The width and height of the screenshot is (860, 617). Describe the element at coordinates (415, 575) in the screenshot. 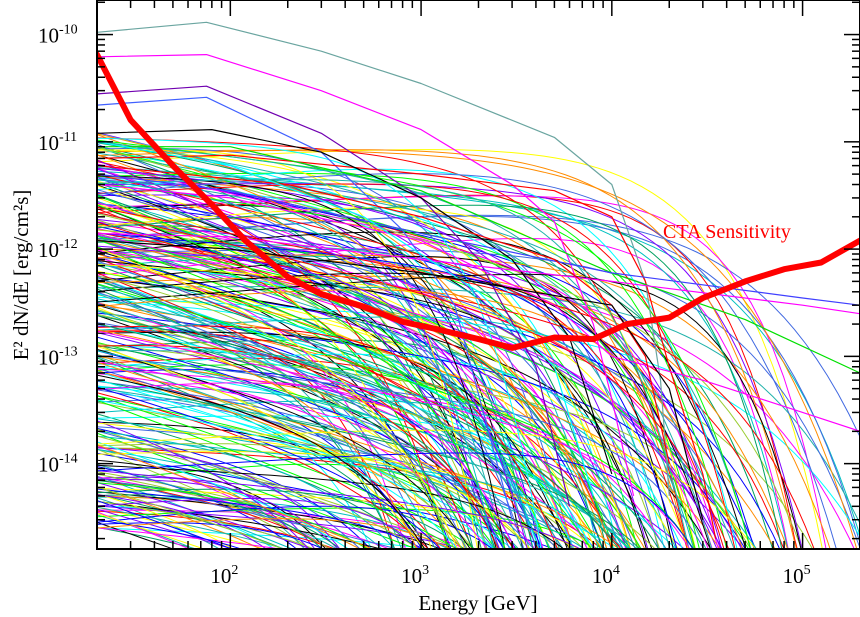

I see `x-tick-label: 10³` at that location.